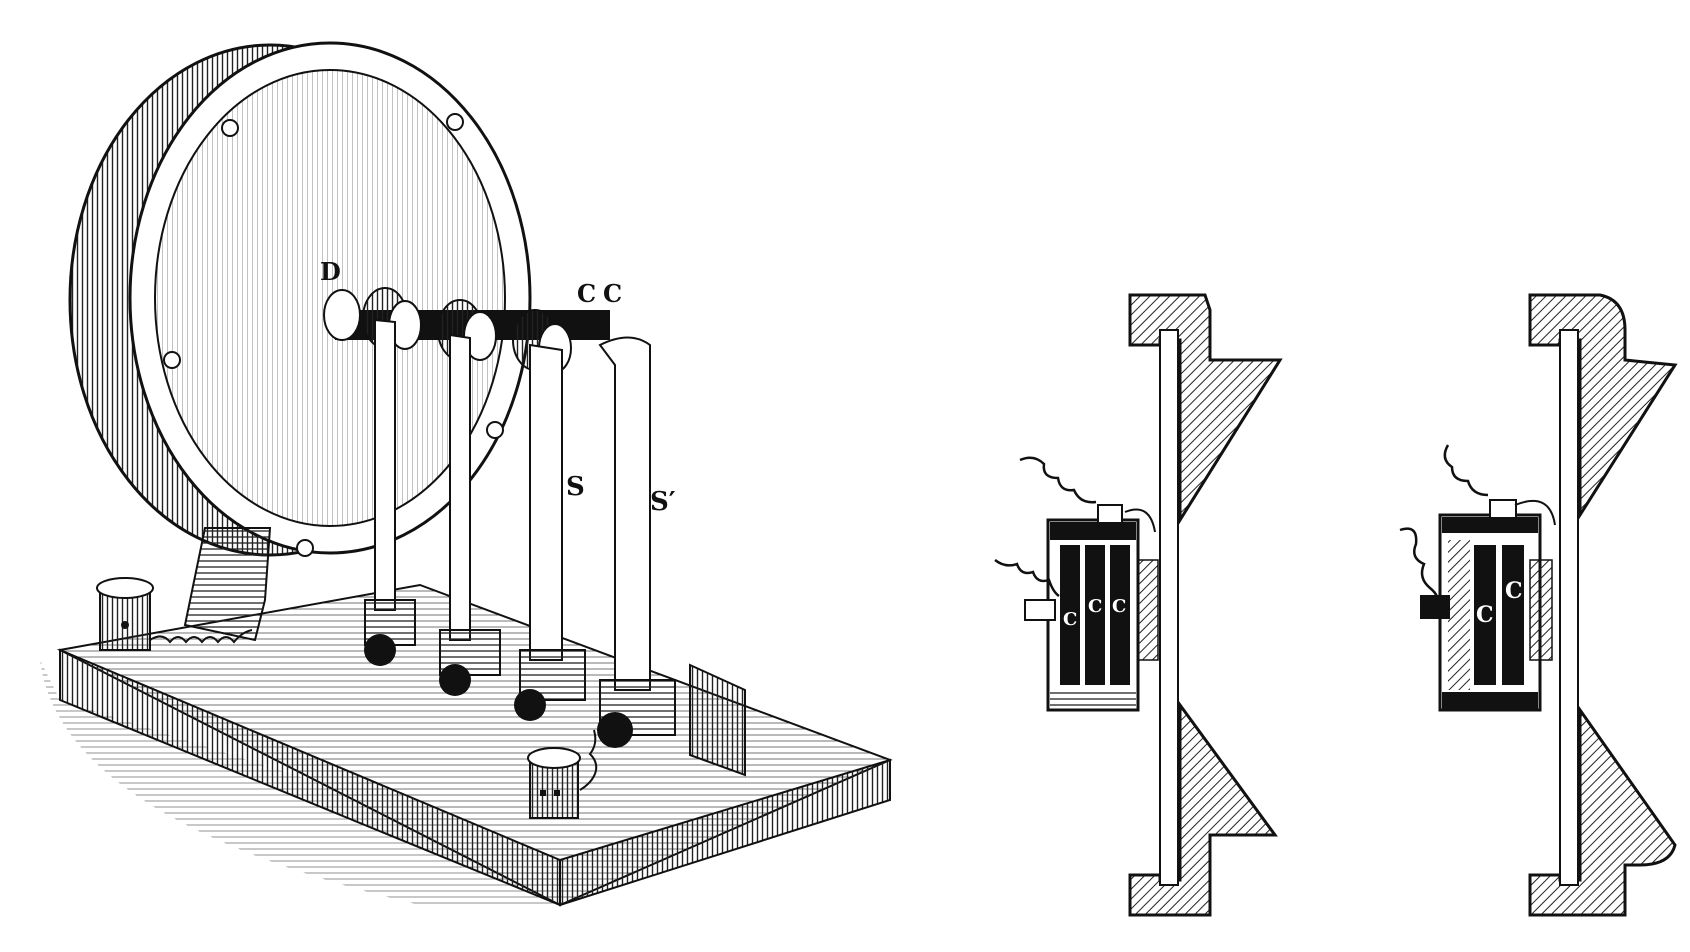 Image resolution: width=1690 pixels, height=952 pixels. What do you see at coordinates (575, 487) in the screenshot?
I see `label-S: S` at bounding box center [575, 487].